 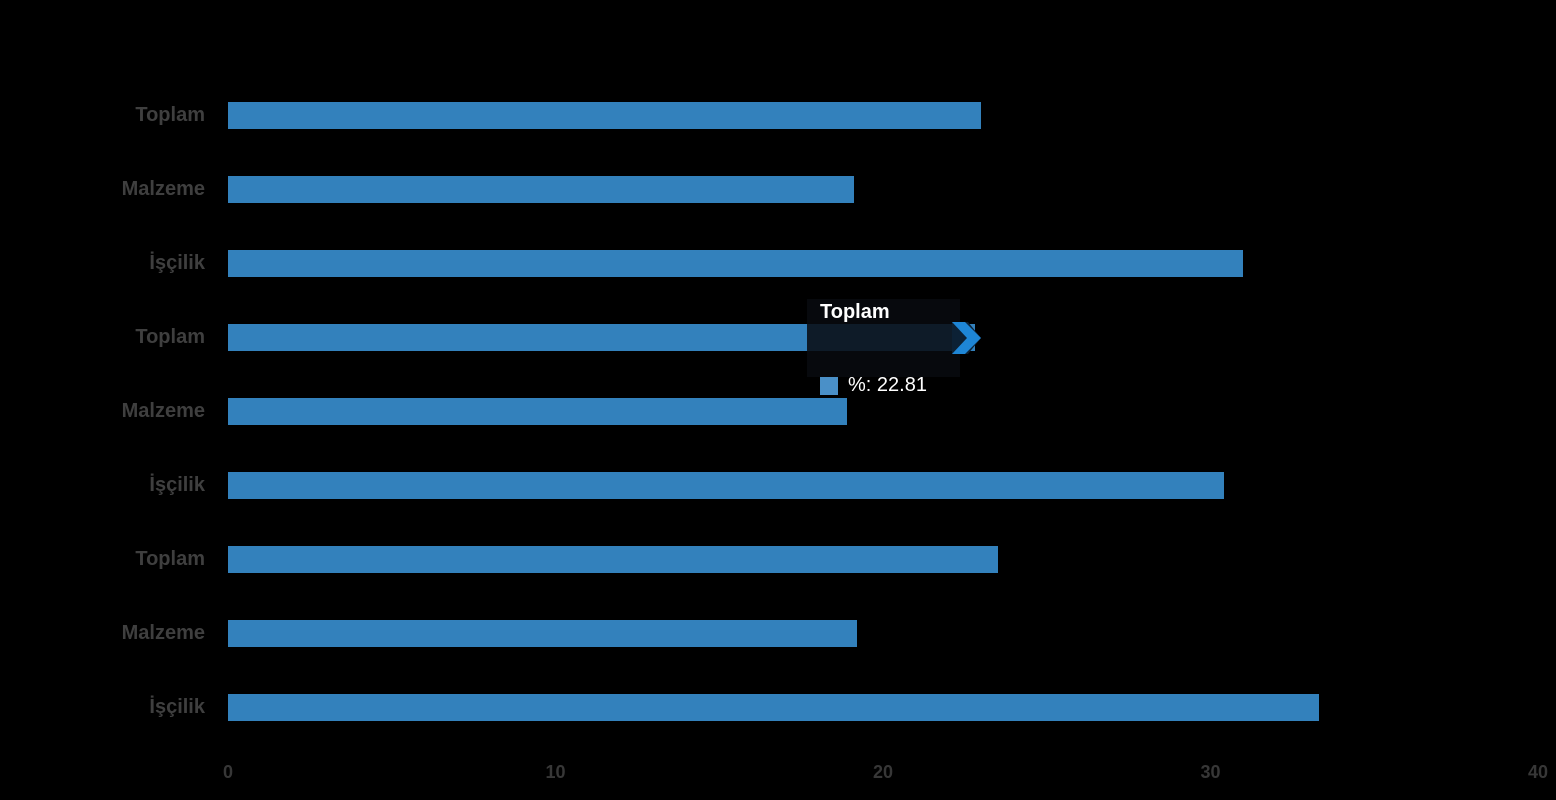 What do you see at coordinates (883, 347) in the screenshot?
I see `tooltip: Toplam %: 22.81` at bounding box center [883, 347].